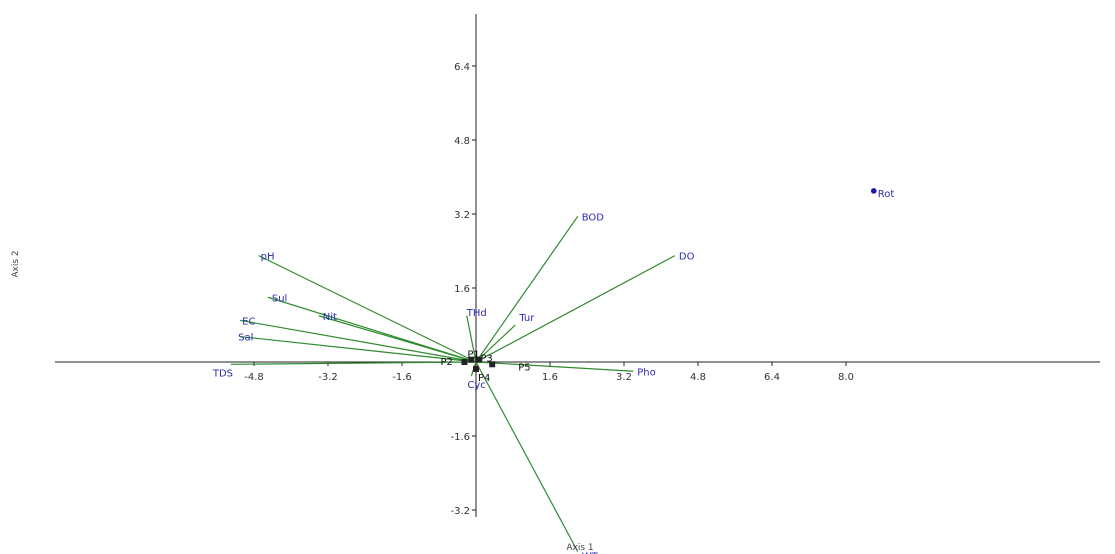 The image size is (1115, 554). What do you see at coordinates (526, 318) in the screenshot?
I see `vector-label-tur: Tur` at bounding box center [526, 318].